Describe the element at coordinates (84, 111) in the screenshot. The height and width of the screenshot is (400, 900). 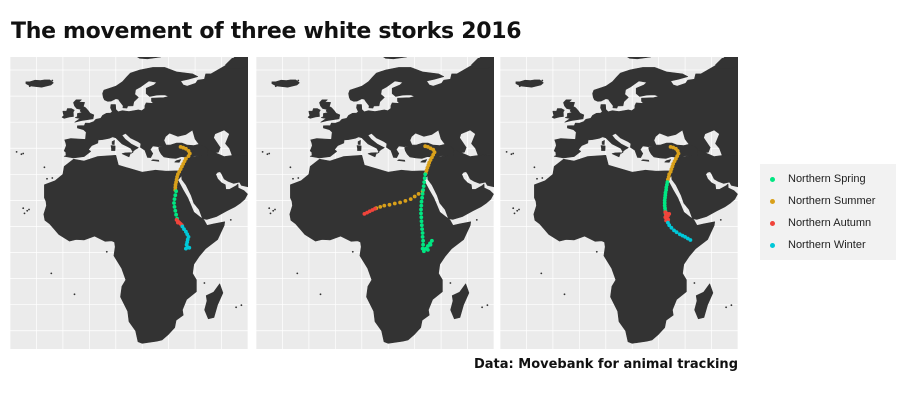
I see `landmass-britain` at that location.